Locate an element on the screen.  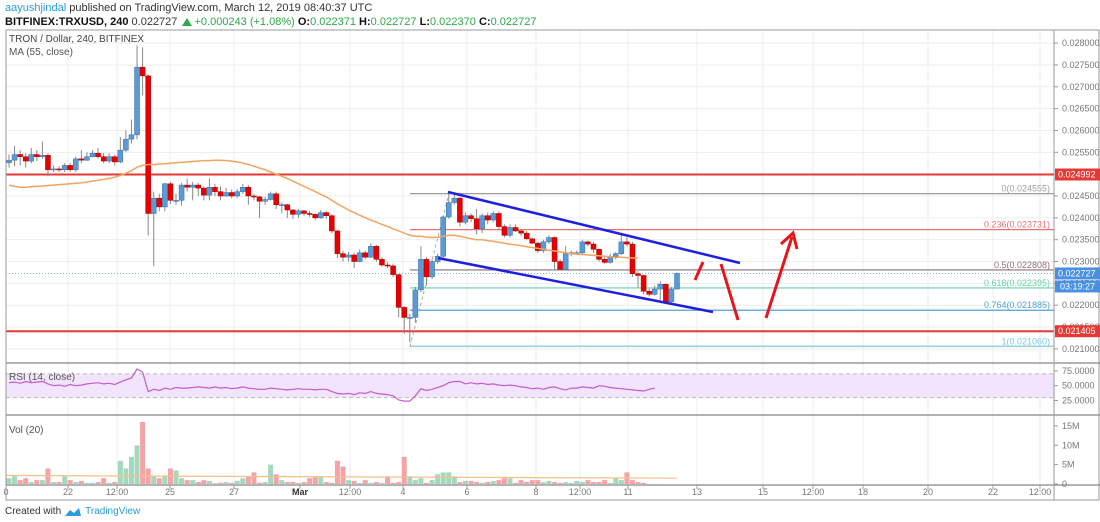
price-change: +0.000243 (+1.08%) is located at coordinates (244, 22).